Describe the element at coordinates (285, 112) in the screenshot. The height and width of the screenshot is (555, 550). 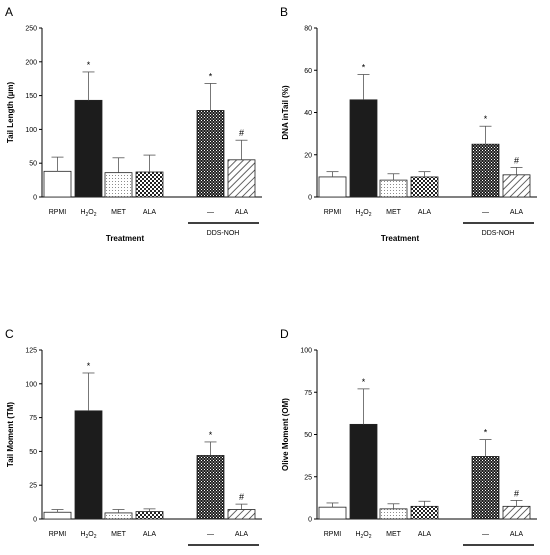
I see `y-axis-title: DNA inTail (%)` at that location.